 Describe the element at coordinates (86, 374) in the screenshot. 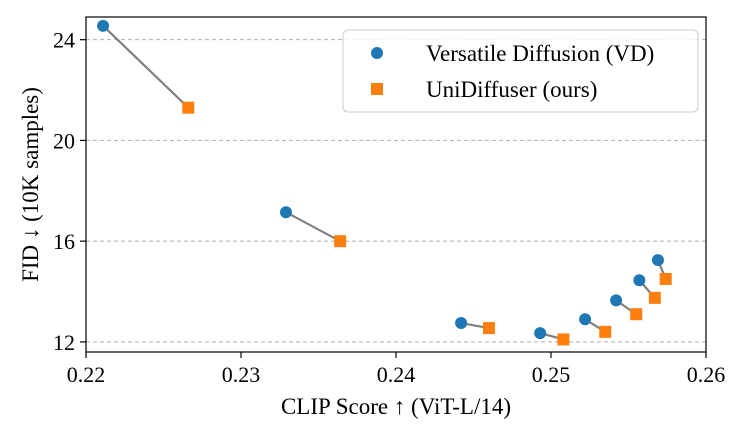

I see `x-tick-label: 0.22` at that location.